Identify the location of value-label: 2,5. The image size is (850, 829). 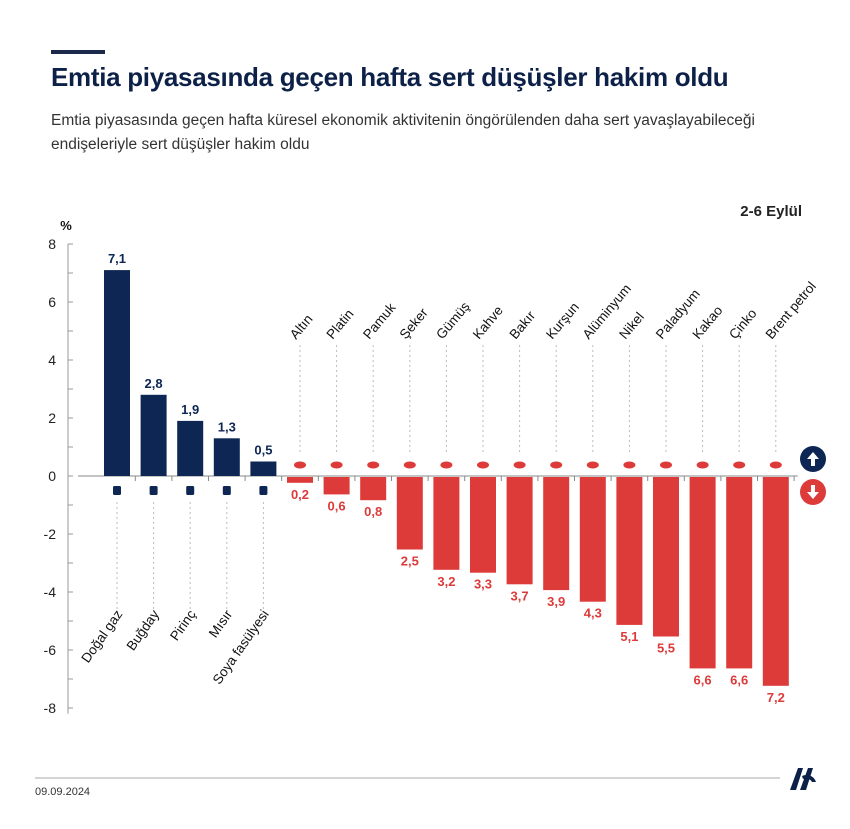
(410, 561).